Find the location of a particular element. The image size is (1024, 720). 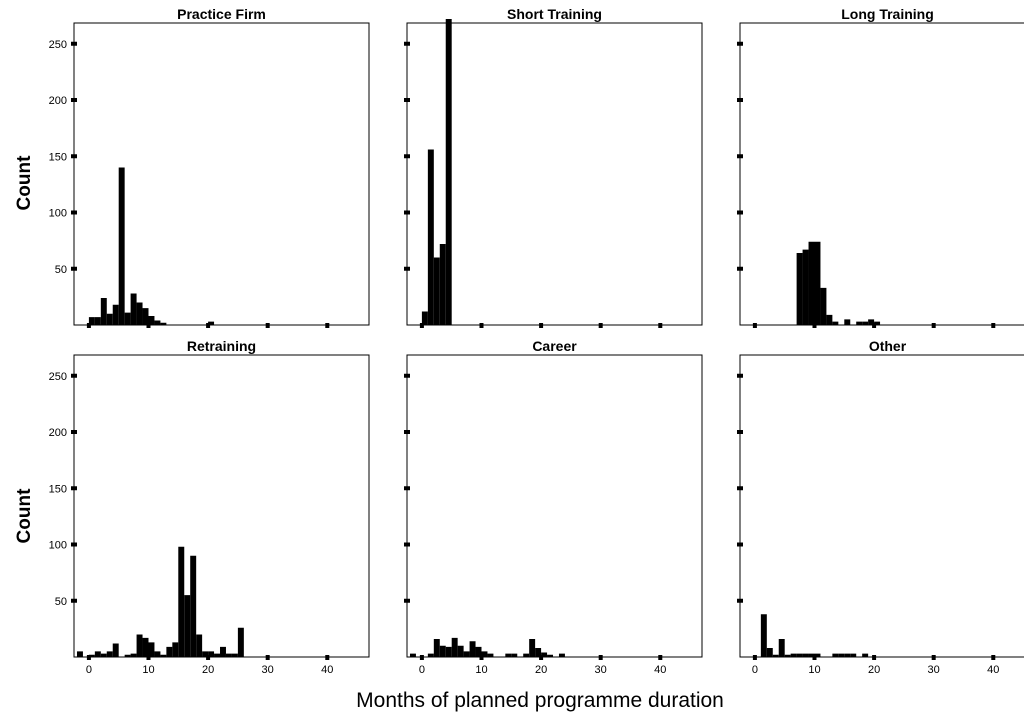

panel-title: Career is located at coordinates (554, 346).